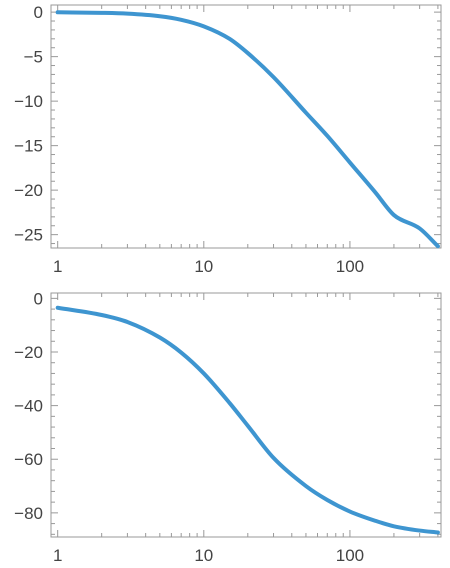  What do you see at coordinates (28, 101) in the screenshot?
I see `y-tick-label: −10` at bounding box center [28, 101].